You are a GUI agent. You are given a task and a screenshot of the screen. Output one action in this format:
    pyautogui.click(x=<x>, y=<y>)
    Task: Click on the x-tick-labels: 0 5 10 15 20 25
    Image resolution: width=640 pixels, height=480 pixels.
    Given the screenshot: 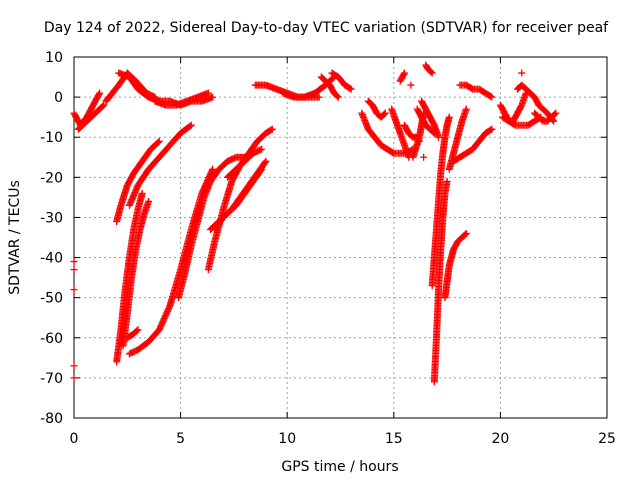 What is the action you would take?
    pyautogui.click(x=343, y=439)
    